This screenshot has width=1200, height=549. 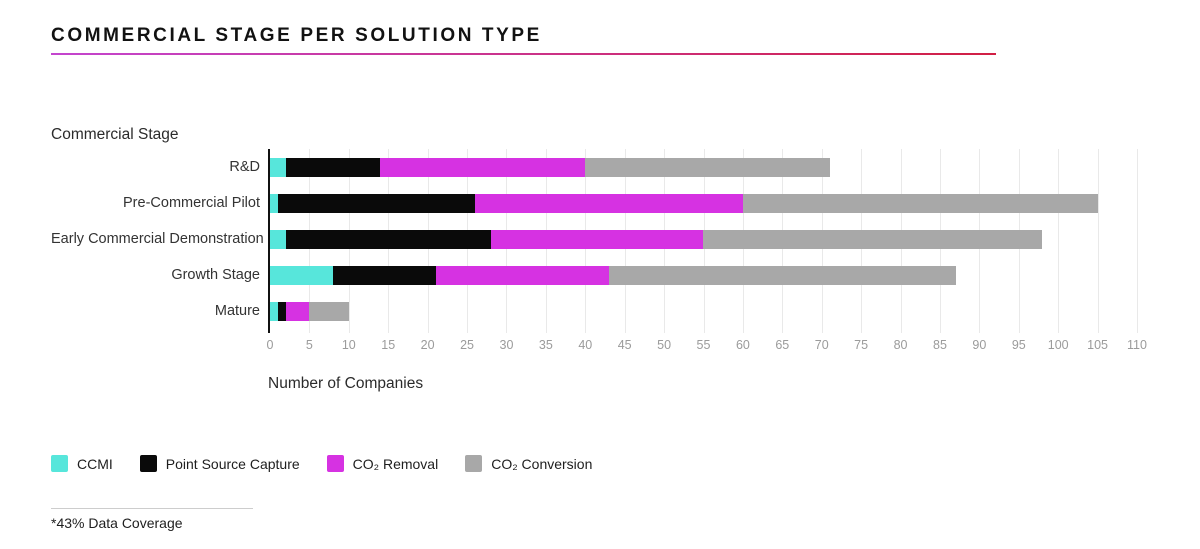 I want to click on category-label: R&D, so click(x=244, y=167).